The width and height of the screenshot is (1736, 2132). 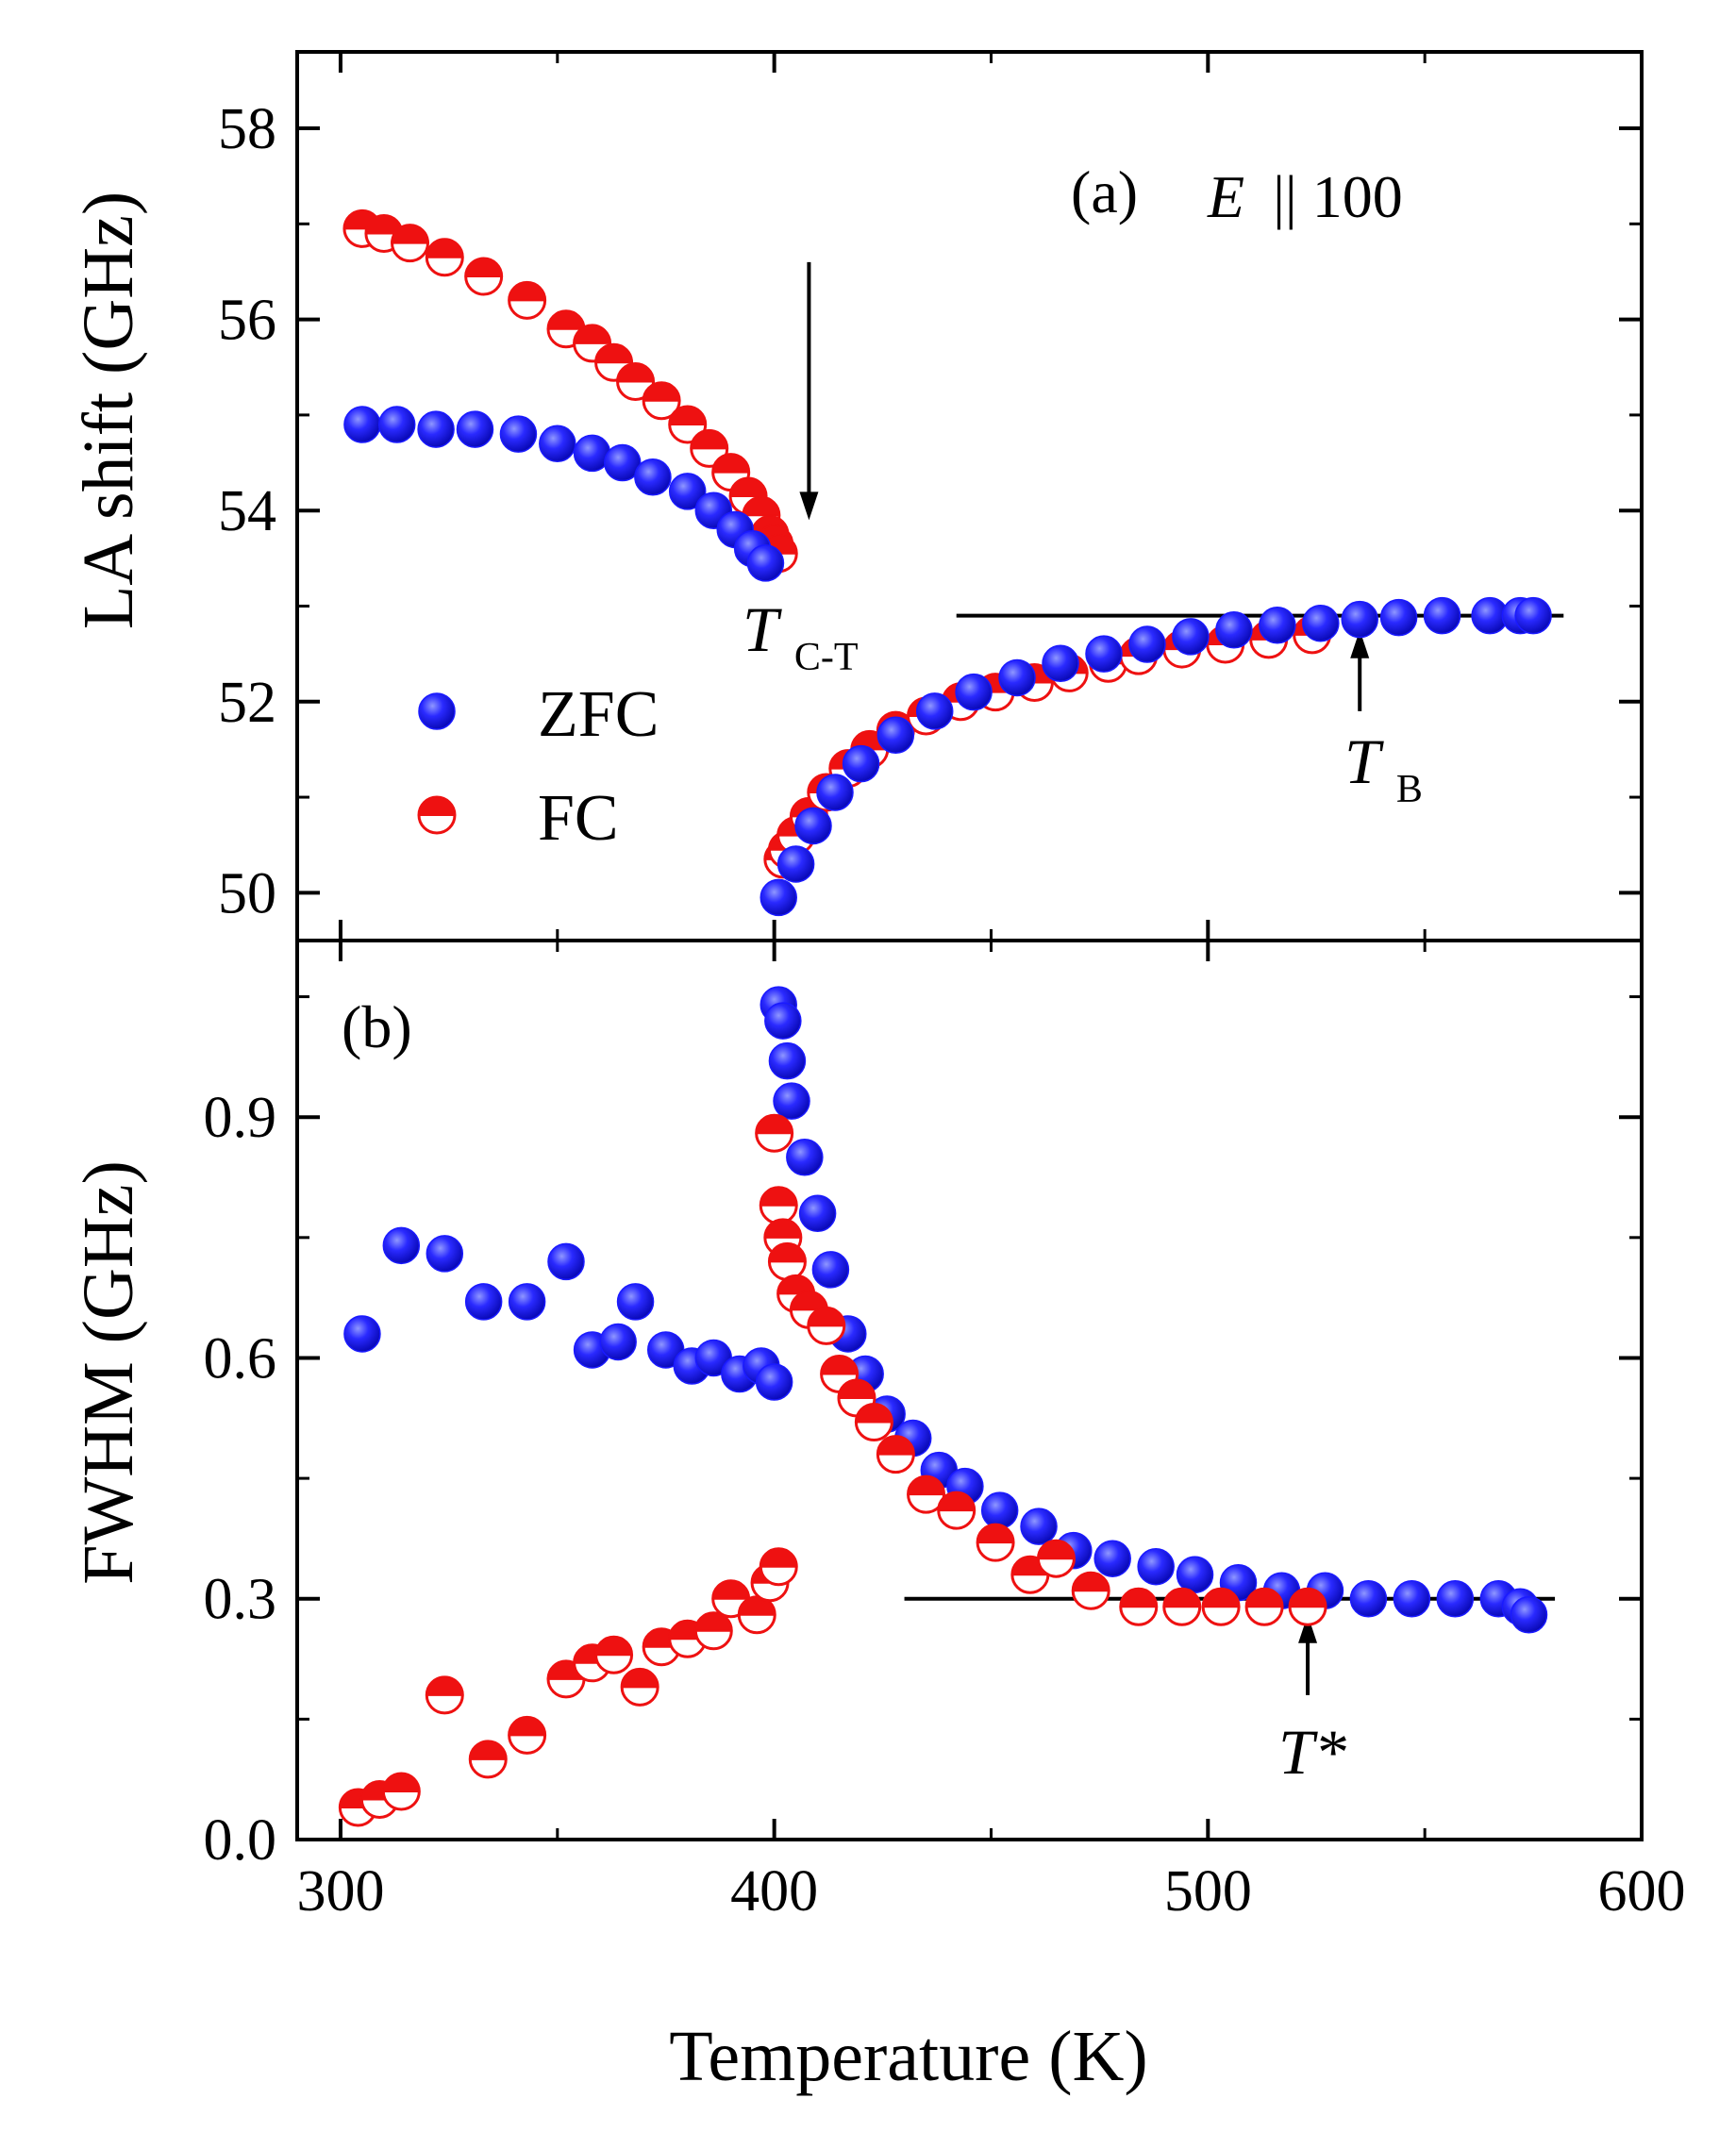 What do you see at coordinates (1383, 768) in the screenshot?
I see `annotation-tb: T B` at bounding box center [1383, 768].